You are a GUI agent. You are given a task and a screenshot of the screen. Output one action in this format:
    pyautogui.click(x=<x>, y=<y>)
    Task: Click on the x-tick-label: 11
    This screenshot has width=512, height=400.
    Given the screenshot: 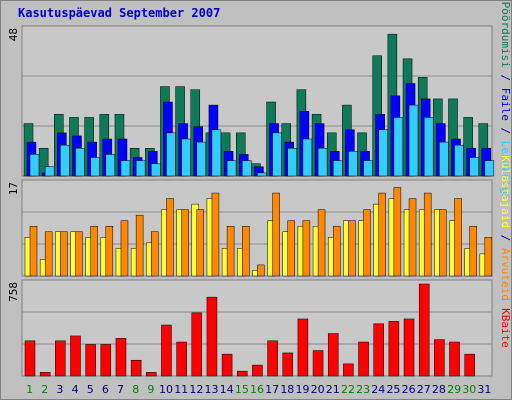 What is the action you would take?
    pyautogui.click(x=181, y=389)
    